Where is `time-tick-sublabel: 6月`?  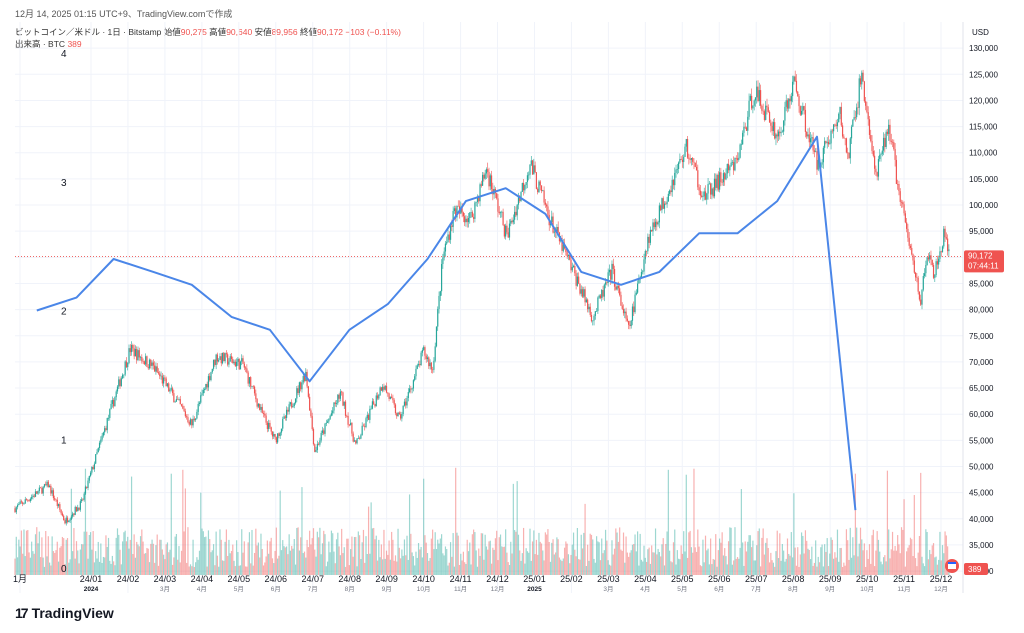
time-tick-sublabel: 6月 is located at coordinates (276, 589).